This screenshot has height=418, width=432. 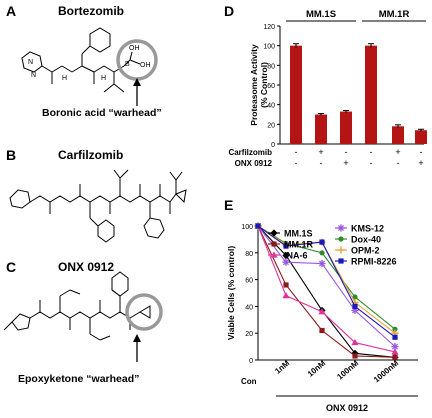 I want to click on bortezomib-structure, so click(x=81, y=60).